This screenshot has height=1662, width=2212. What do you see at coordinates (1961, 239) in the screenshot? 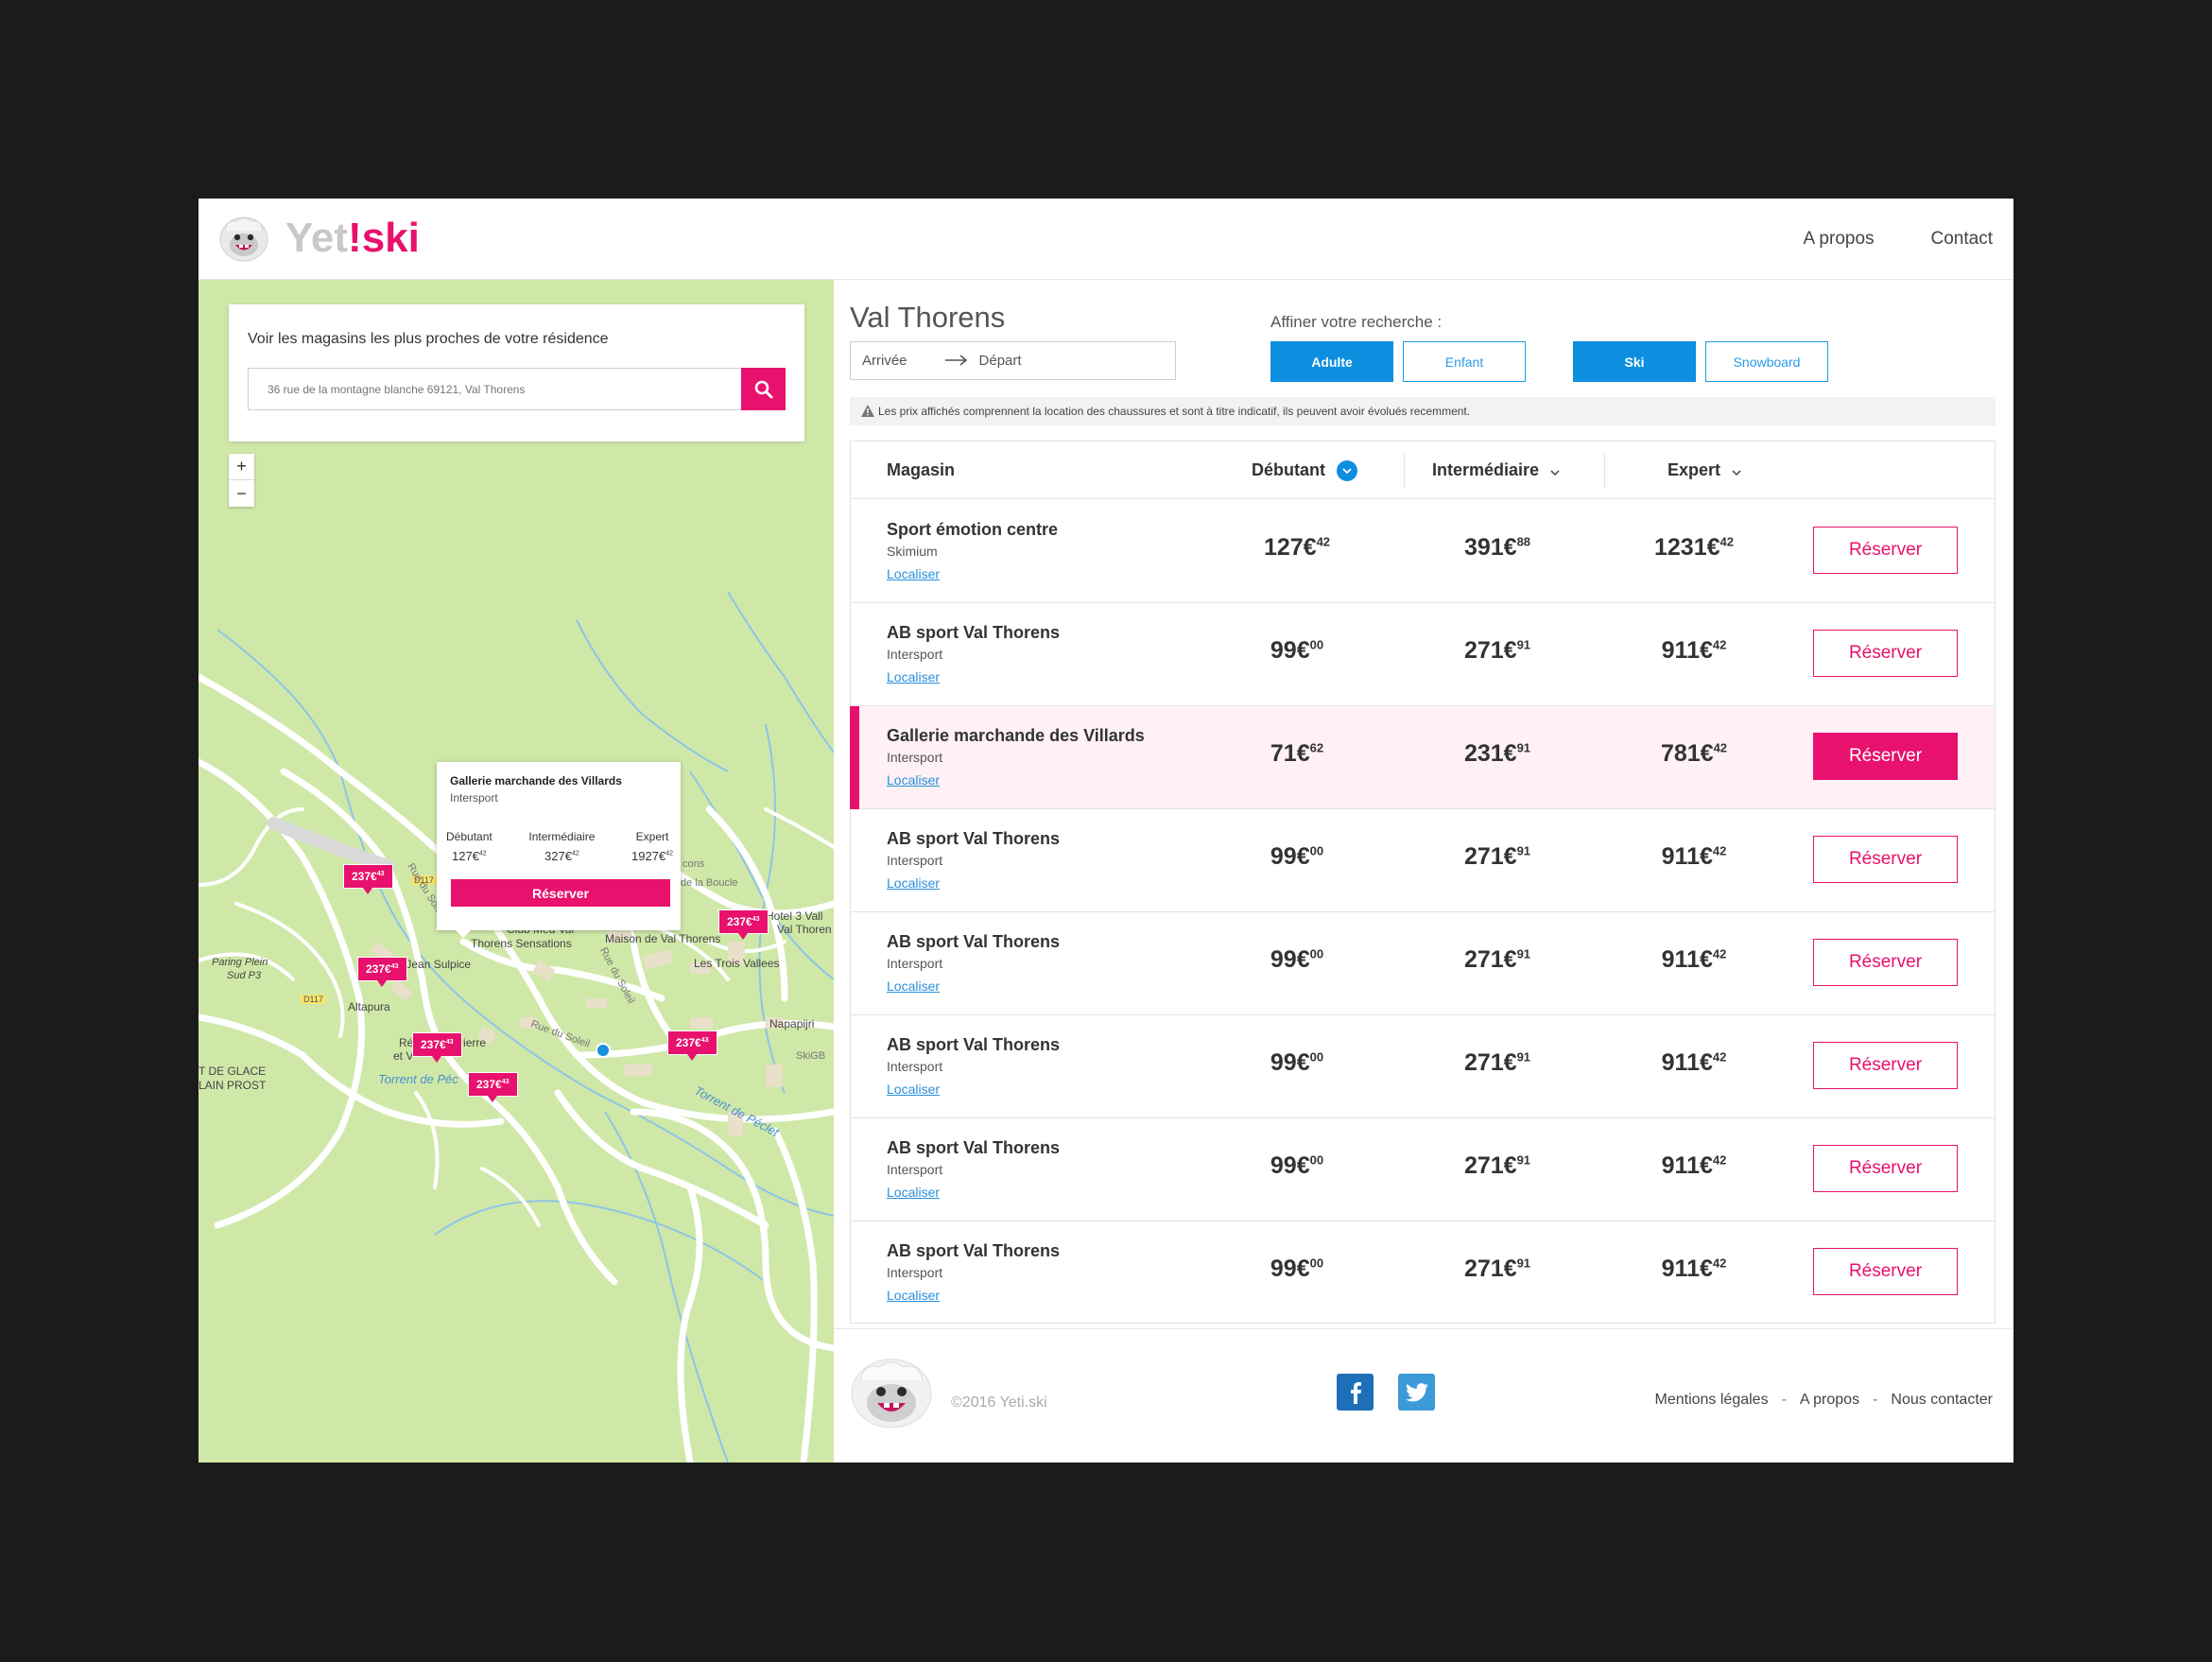
I see `nav-contact: Contact` at bounding box center [1961, 239].